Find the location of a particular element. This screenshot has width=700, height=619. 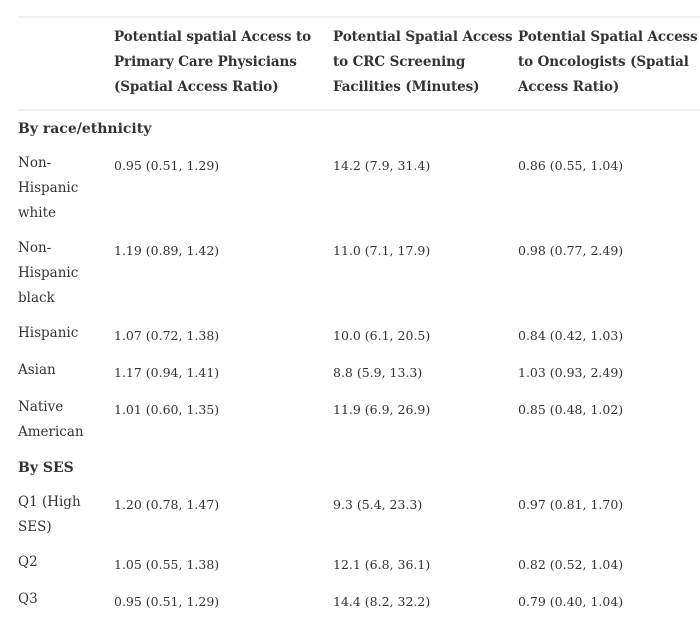

onc-value: 0.86 (0.55, 1.04) is located at coordinates (571, 165).